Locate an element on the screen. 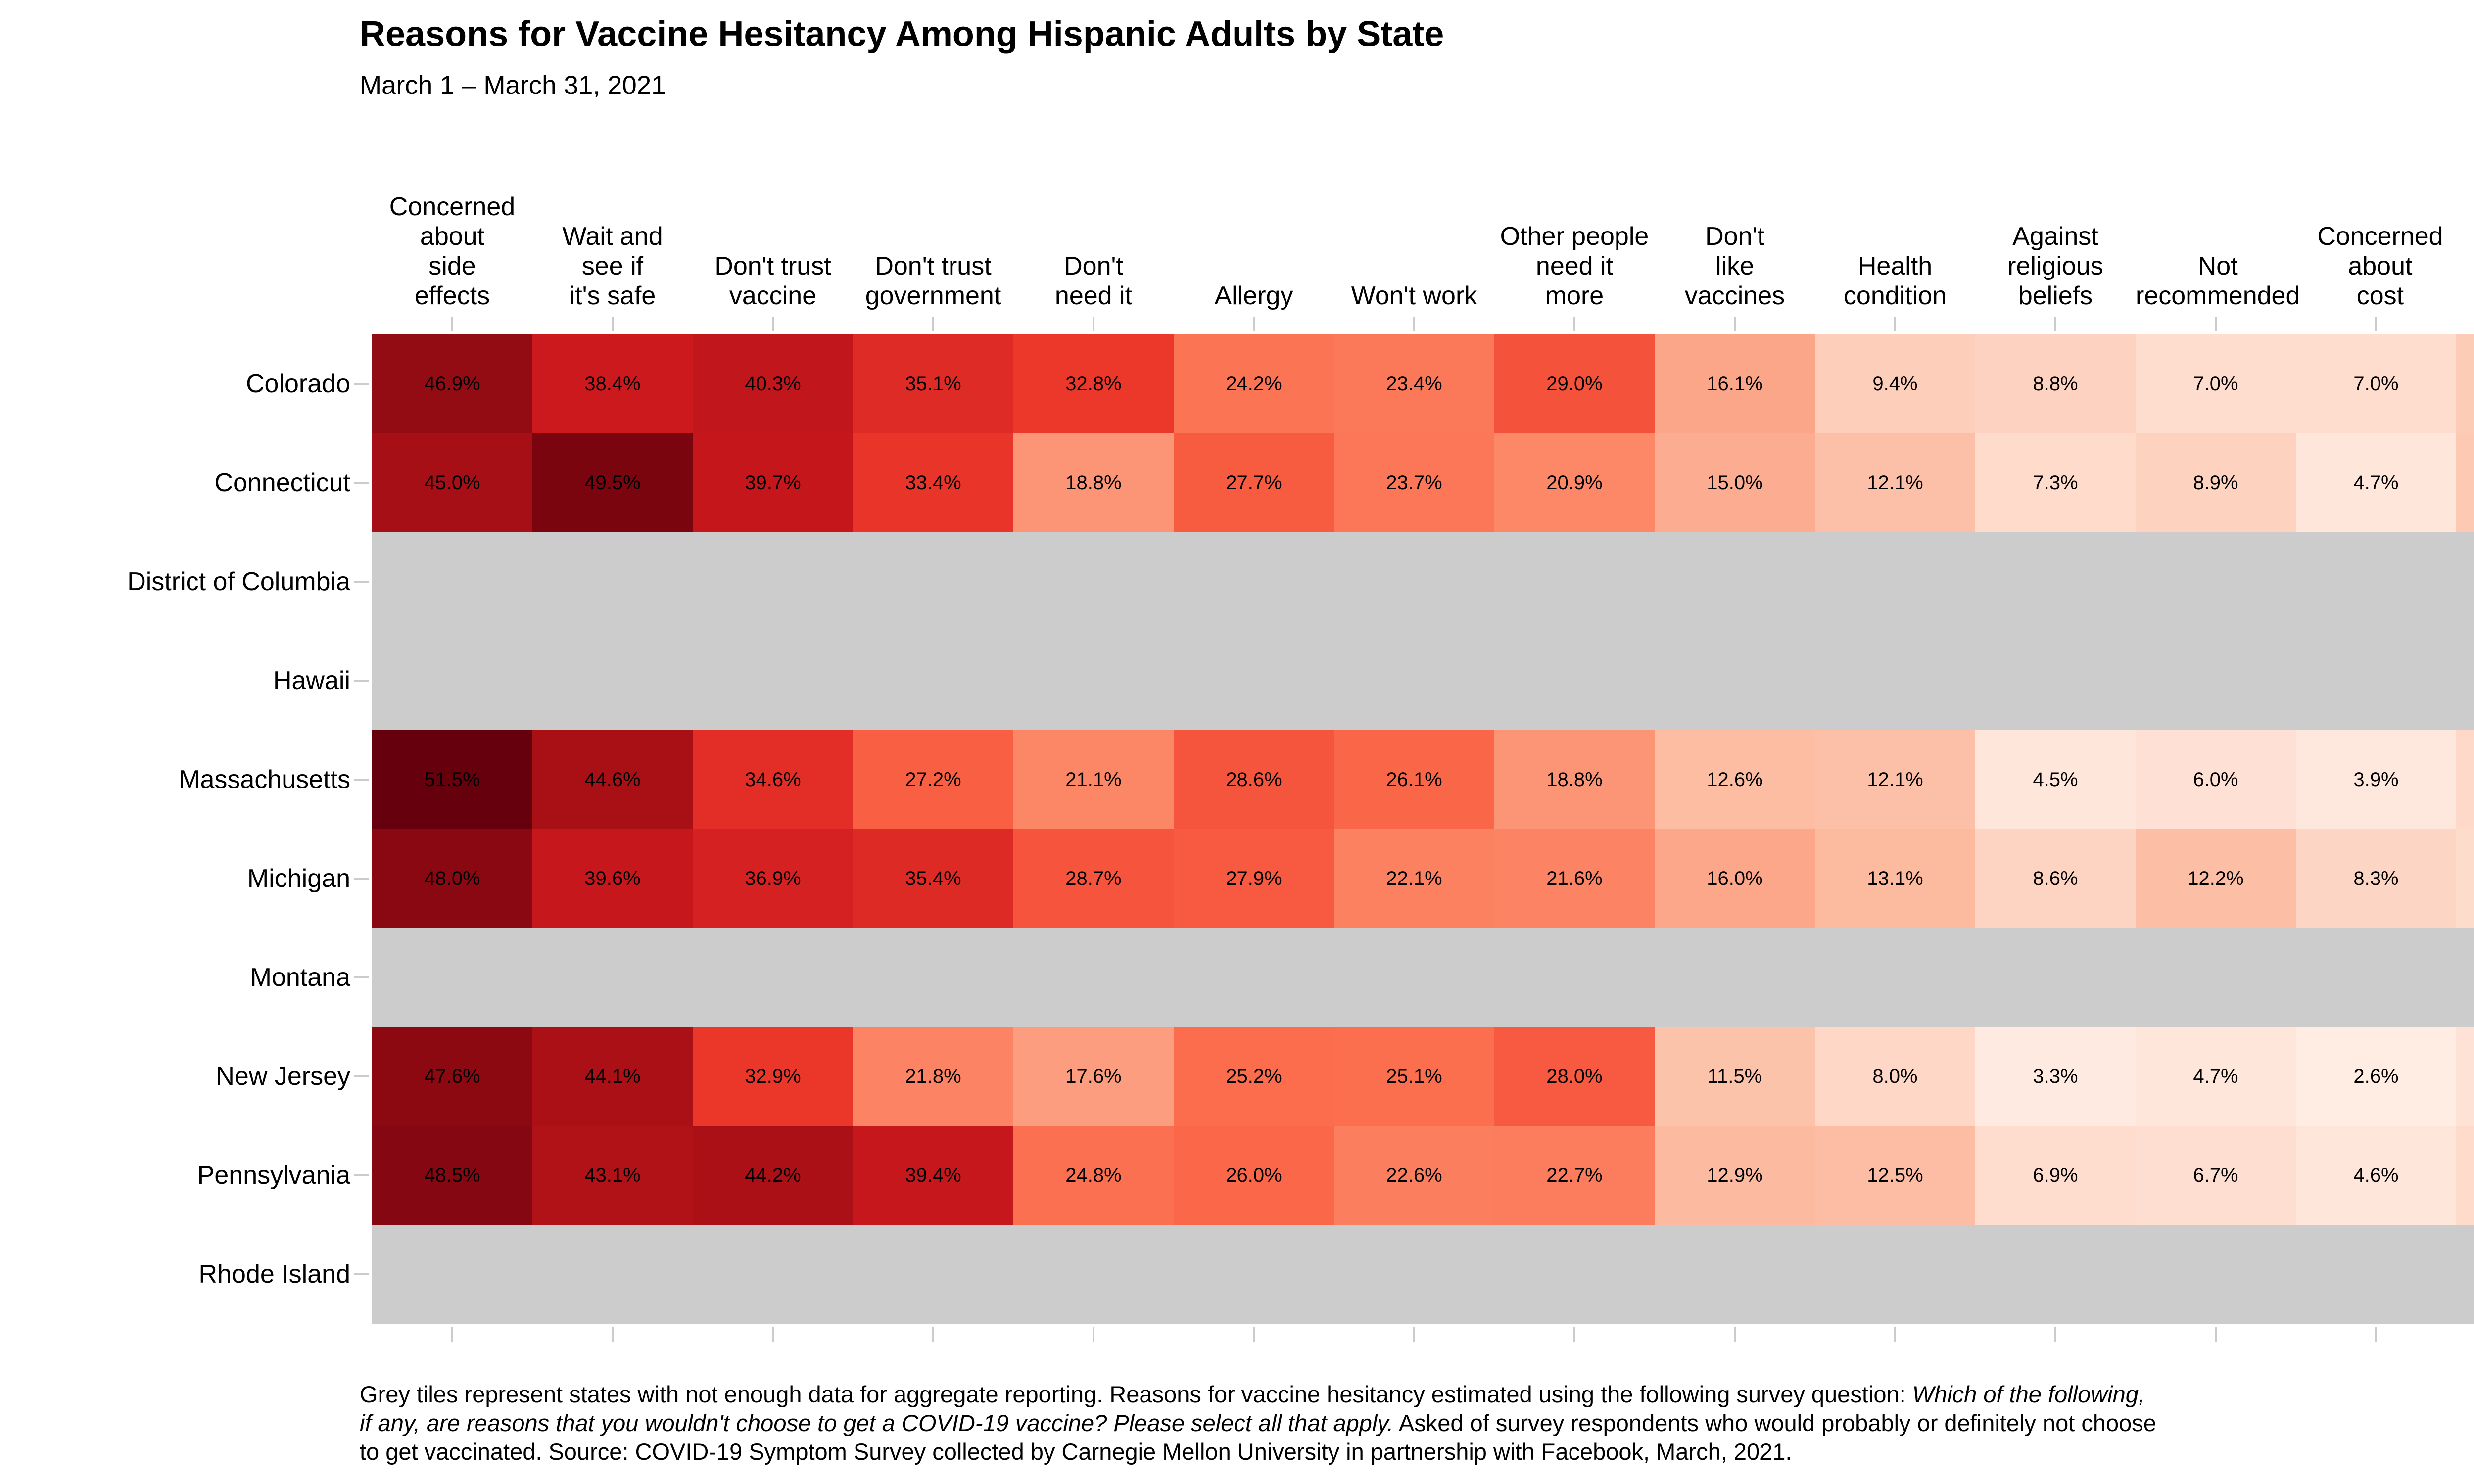 The height and width of the screenshot is (1484, 2474). chart-subtitle: March 1 – March 31, 2021 is located at coordinates (513, 85).